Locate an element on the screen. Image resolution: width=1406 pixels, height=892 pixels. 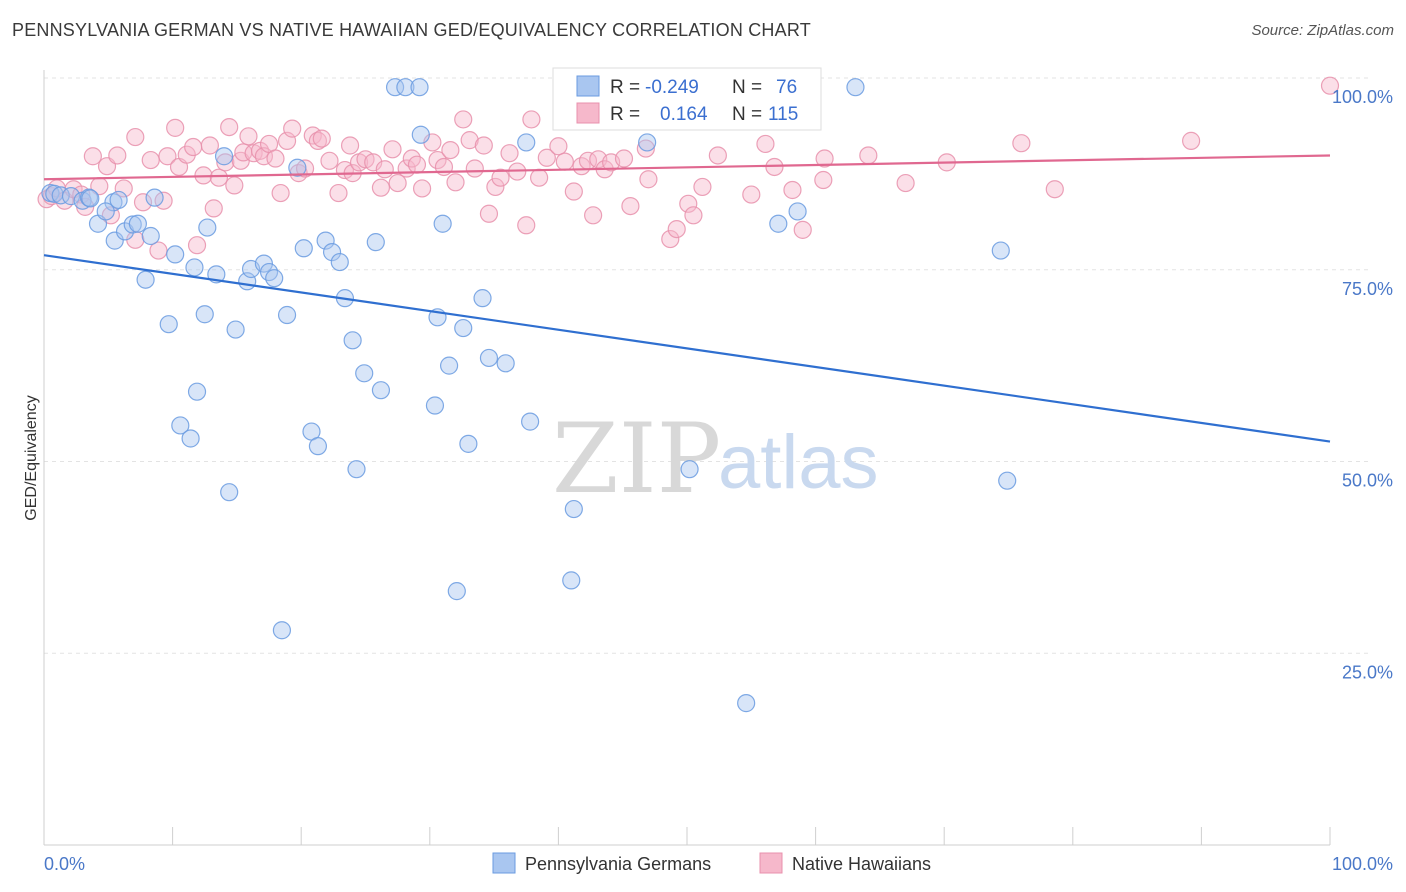
legend-n-value-blue: 76 is located at coordinates (786, 87).